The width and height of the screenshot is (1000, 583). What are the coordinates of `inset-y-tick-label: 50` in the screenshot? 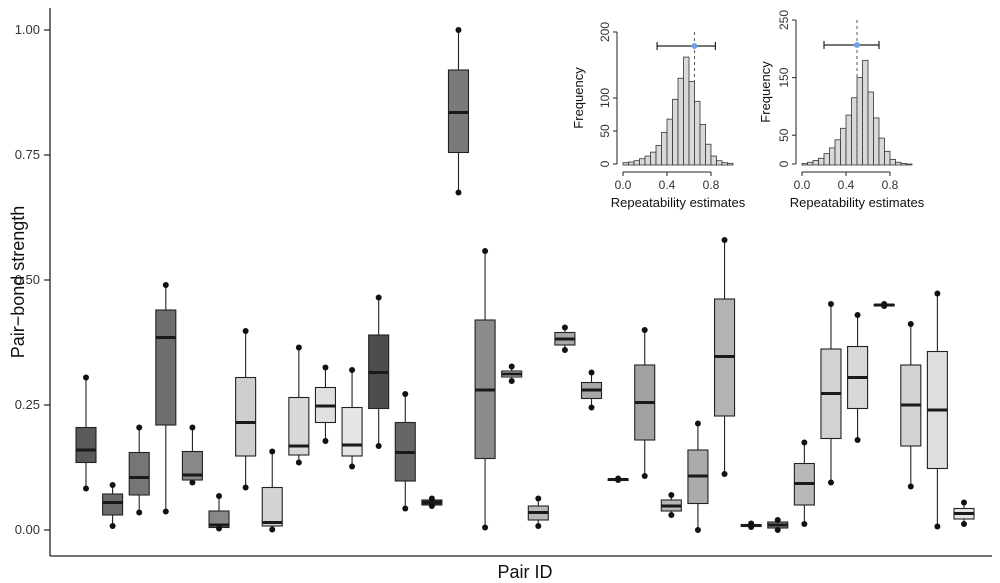 It's located at (784, 135).